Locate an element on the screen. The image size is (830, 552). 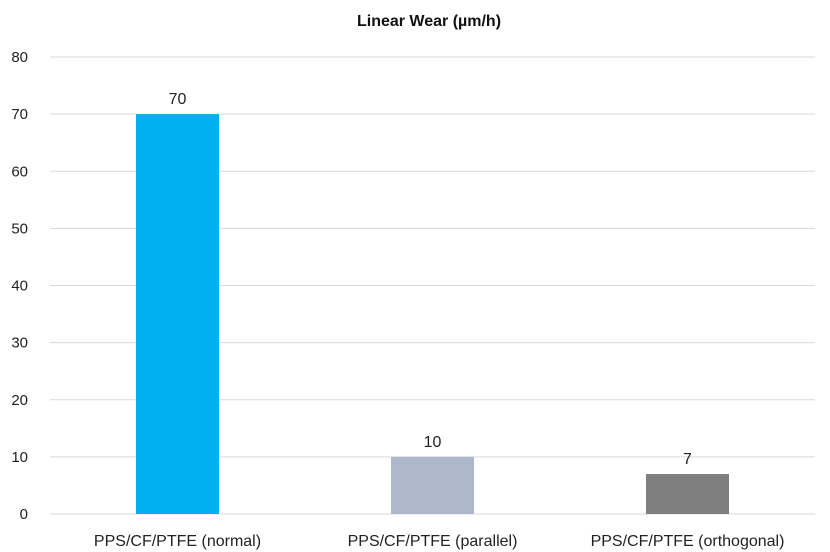
y-tick-label: 40 is located at coordinates (19, 286).